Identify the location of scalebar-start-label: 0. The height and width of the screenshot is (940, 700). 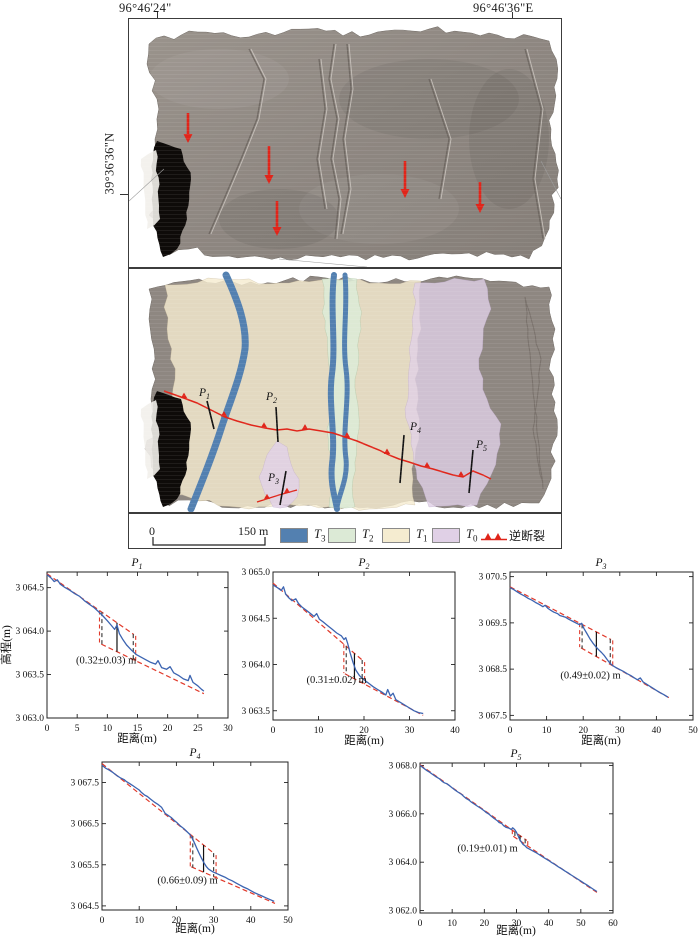
(152, 531).